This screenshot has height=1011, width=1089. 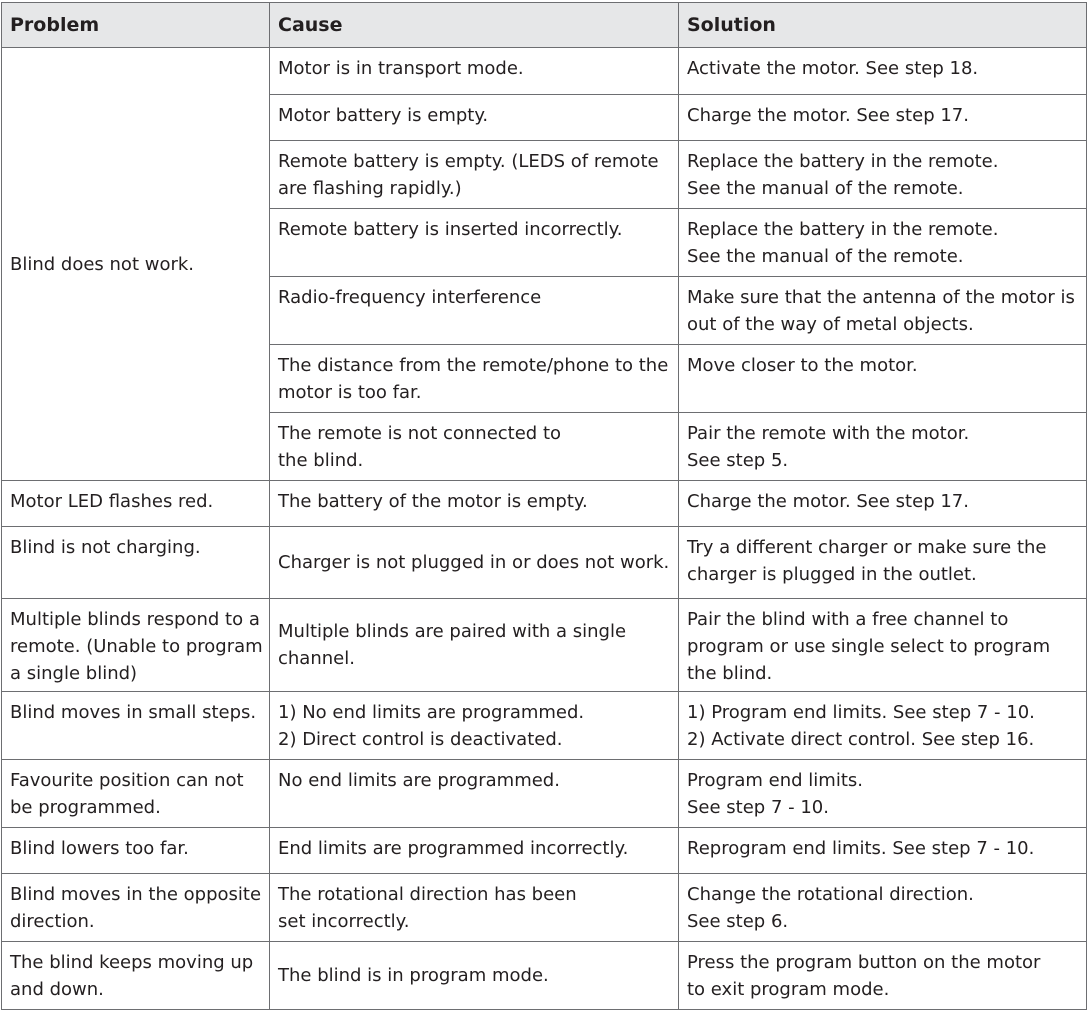 I want to click on cause-cell-line: The rotational direction has been, so click(x=427, y=894).